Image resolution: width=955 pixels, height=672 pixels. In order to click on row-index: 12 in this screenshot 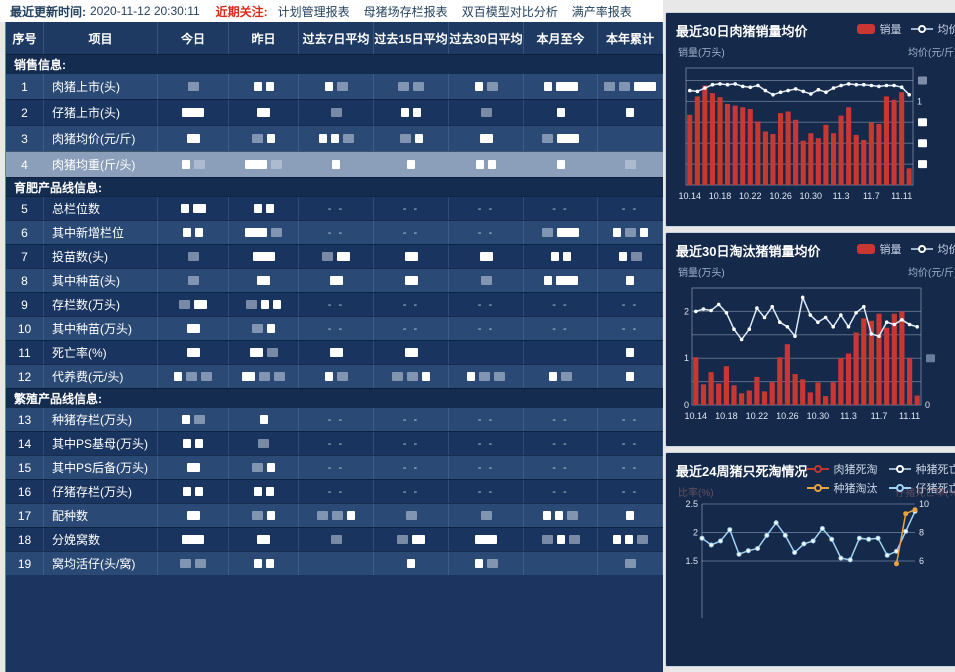, I will do `click(25, 376)`.